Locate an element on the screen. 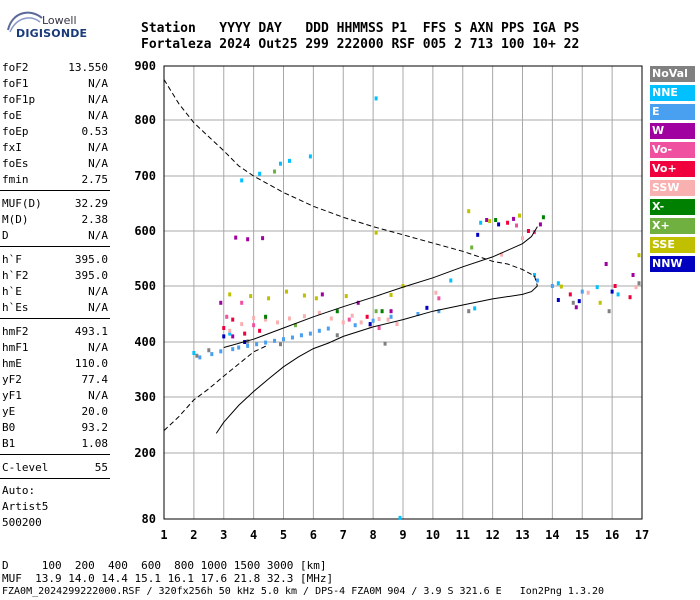  param-label: hmF1 is located at coordinates (15, 347).